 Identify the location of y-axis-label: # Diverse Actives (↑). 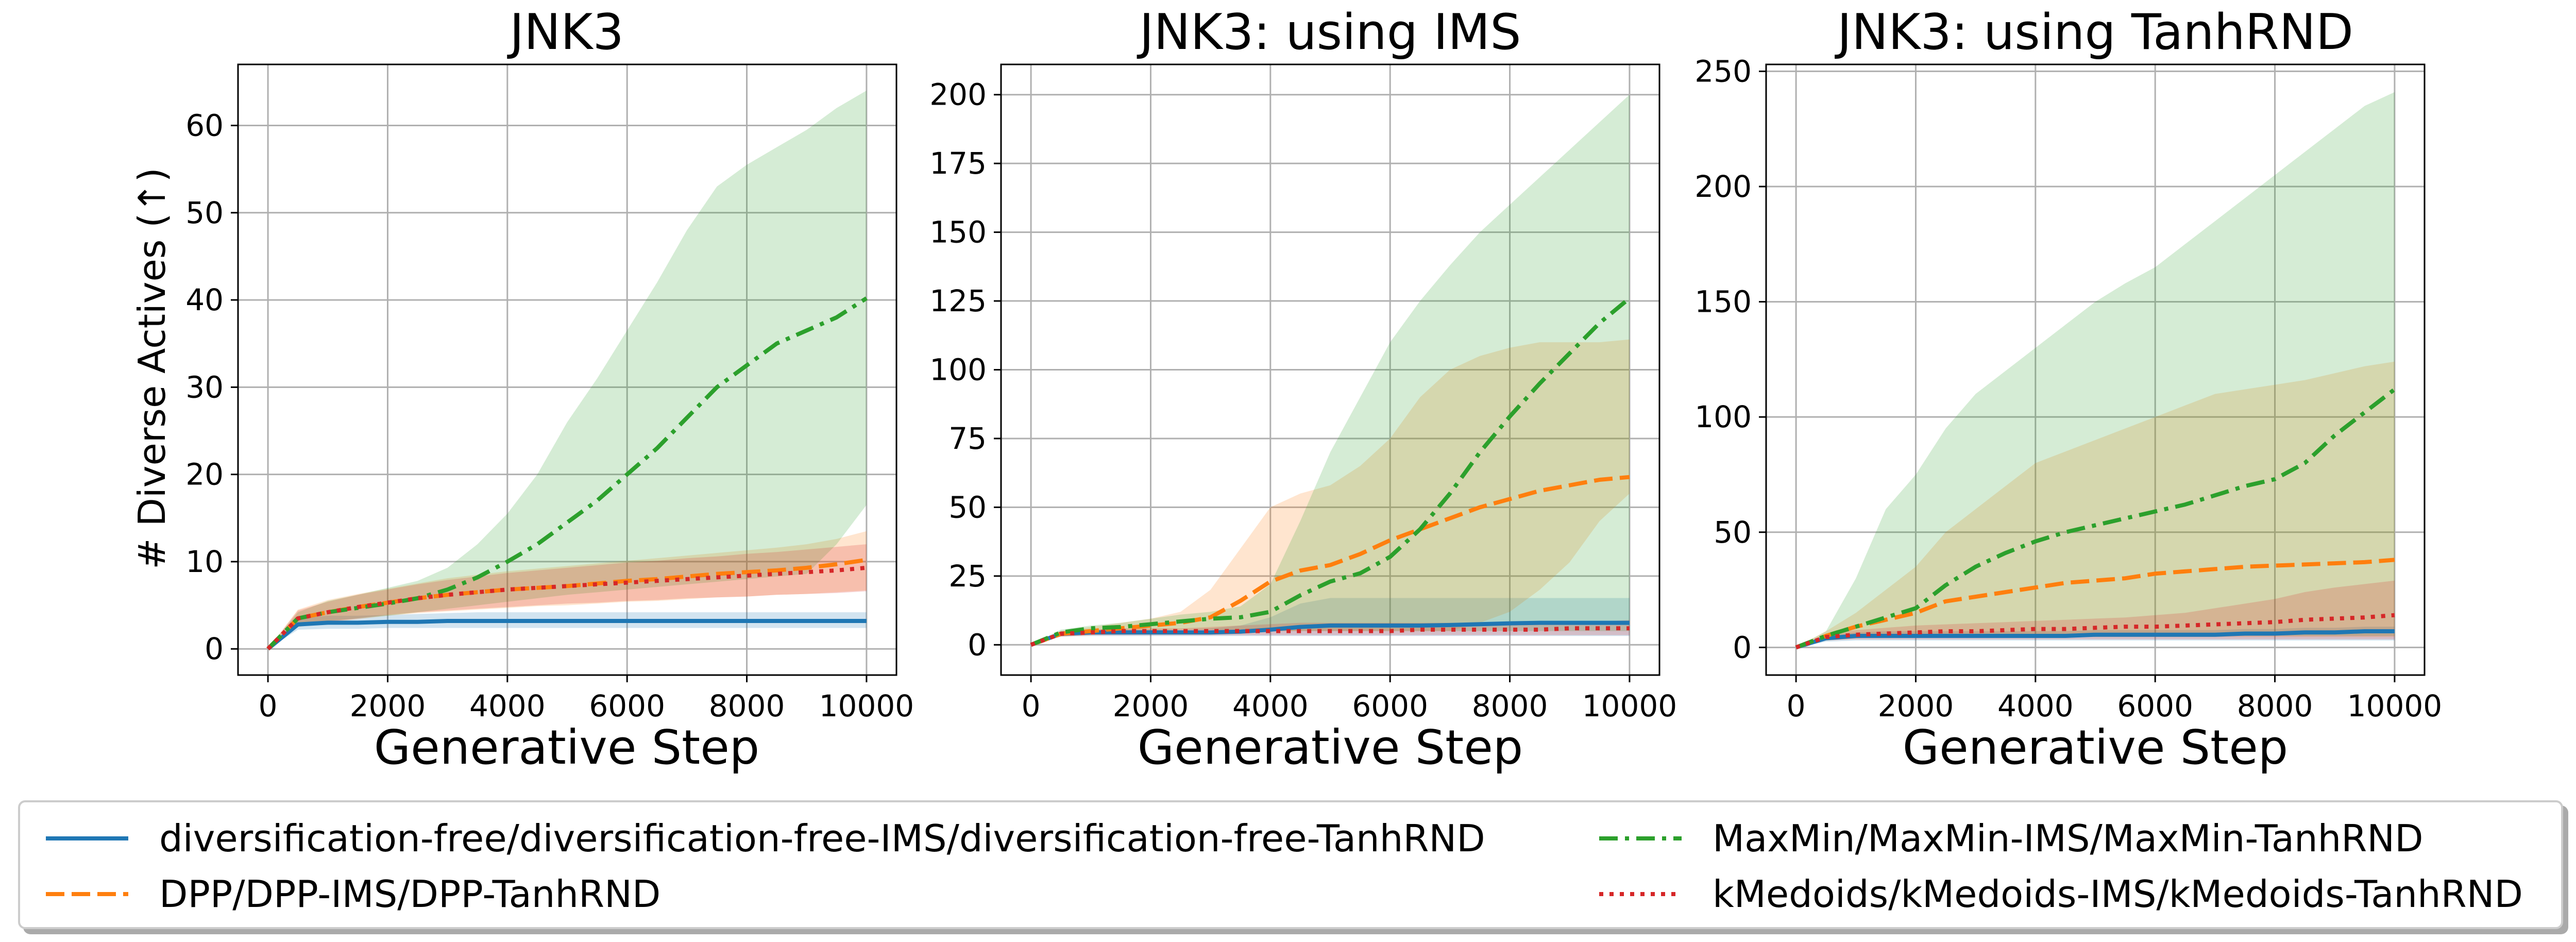
(152, 368).